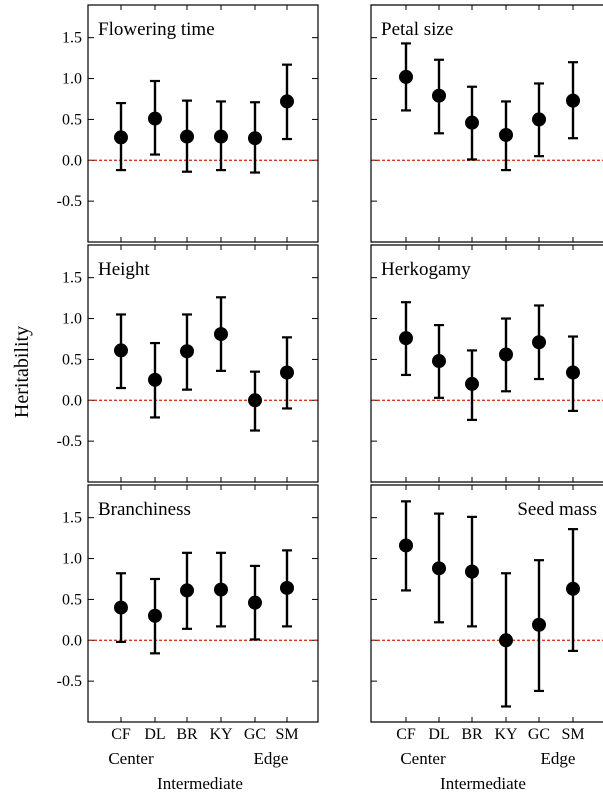  I want to click on group-label-center-left: Center, so click(131, 758).